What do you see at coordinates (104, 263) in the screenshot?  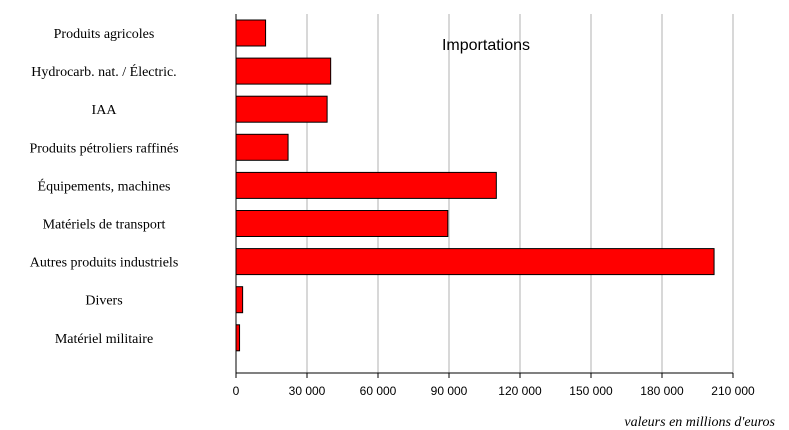 I see `category-label: Autres produits industriels` at bounding box center [104, 263].